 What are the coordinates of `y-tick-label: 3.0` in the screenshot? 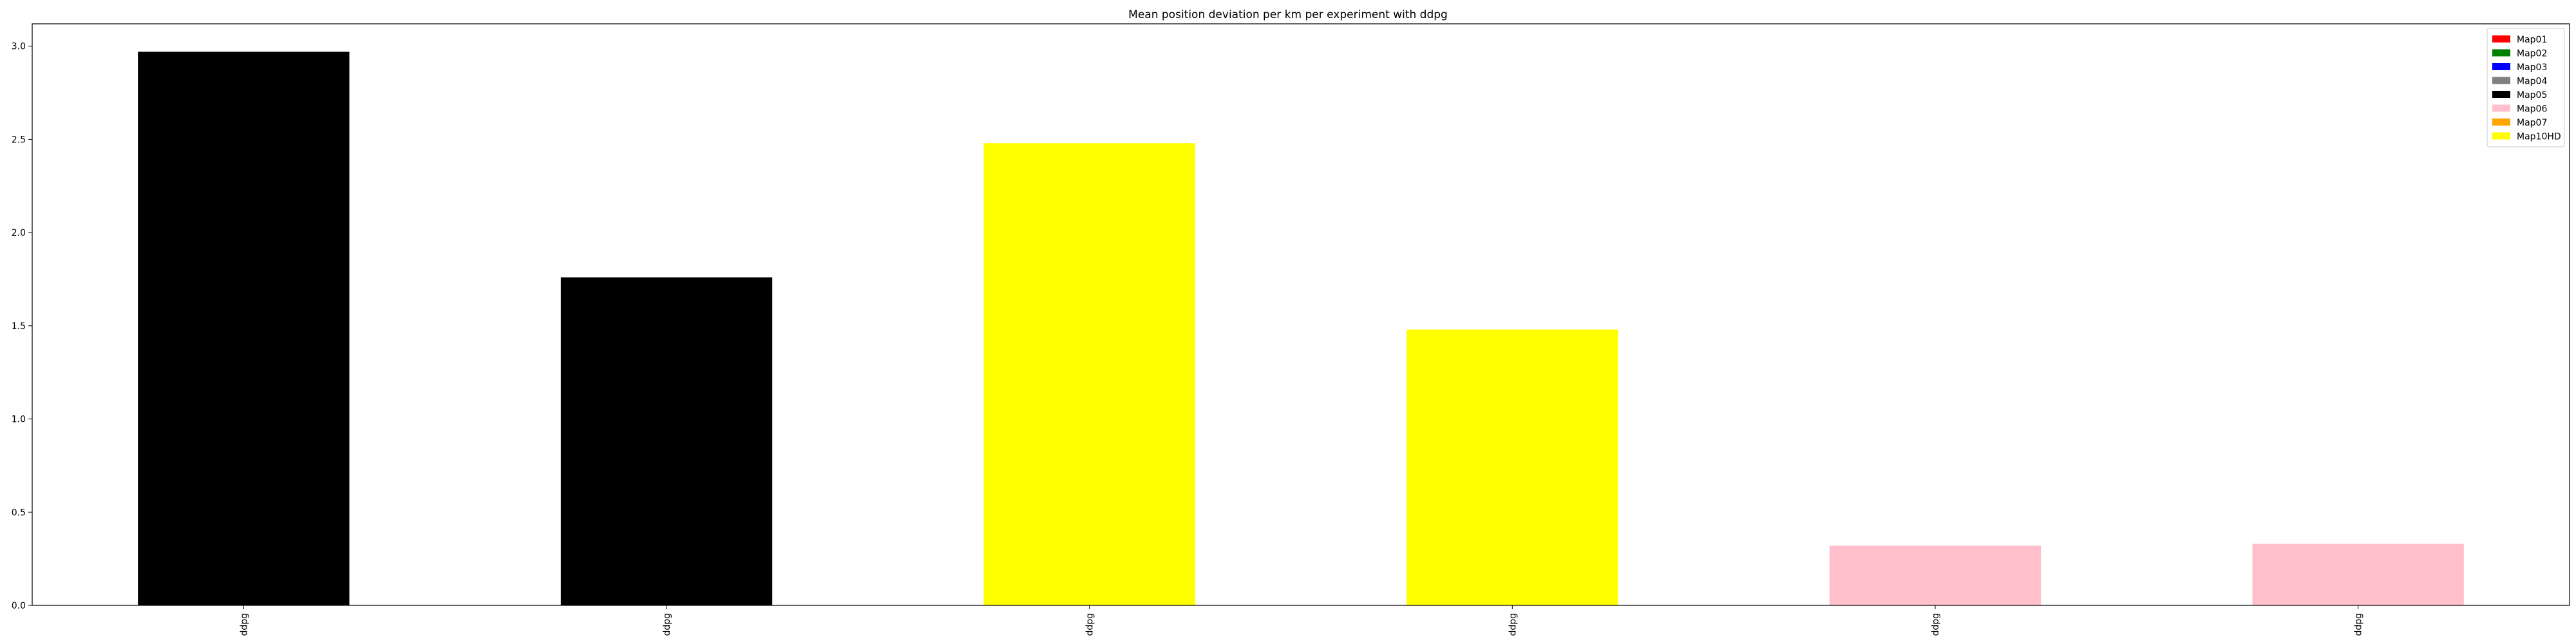 It's located at (19, 47).